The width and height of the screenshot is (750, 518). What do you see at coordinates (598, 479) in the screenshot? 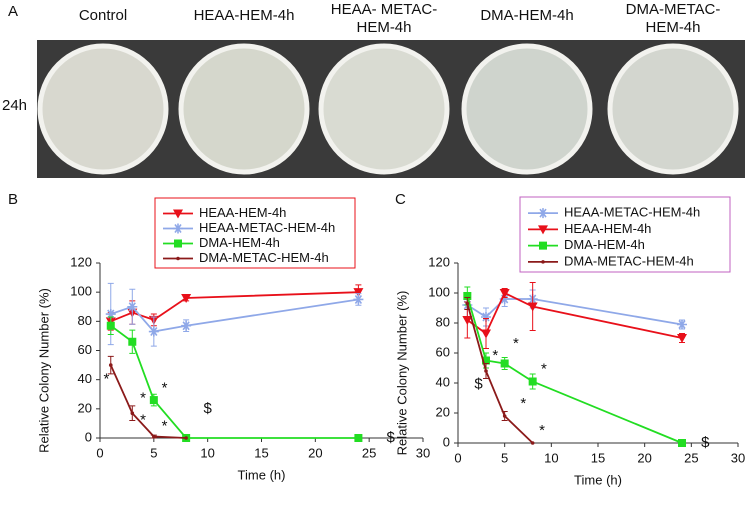
I see `x-axis-label: Time (h)` at bounding box center [598, 479].